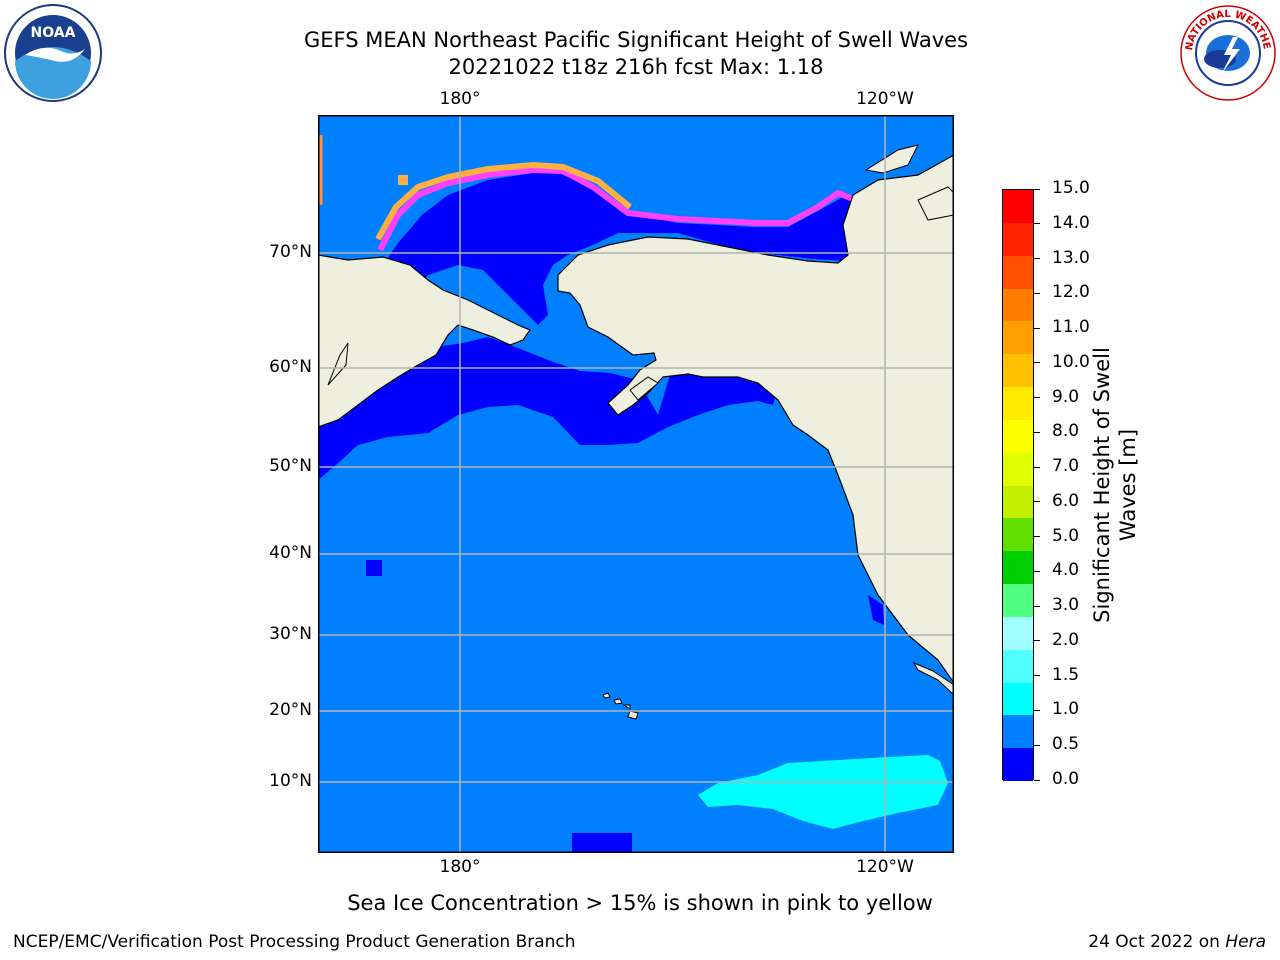 The image size is (1280, 960). I want to click on land-arctic-island, so click(935, 203).